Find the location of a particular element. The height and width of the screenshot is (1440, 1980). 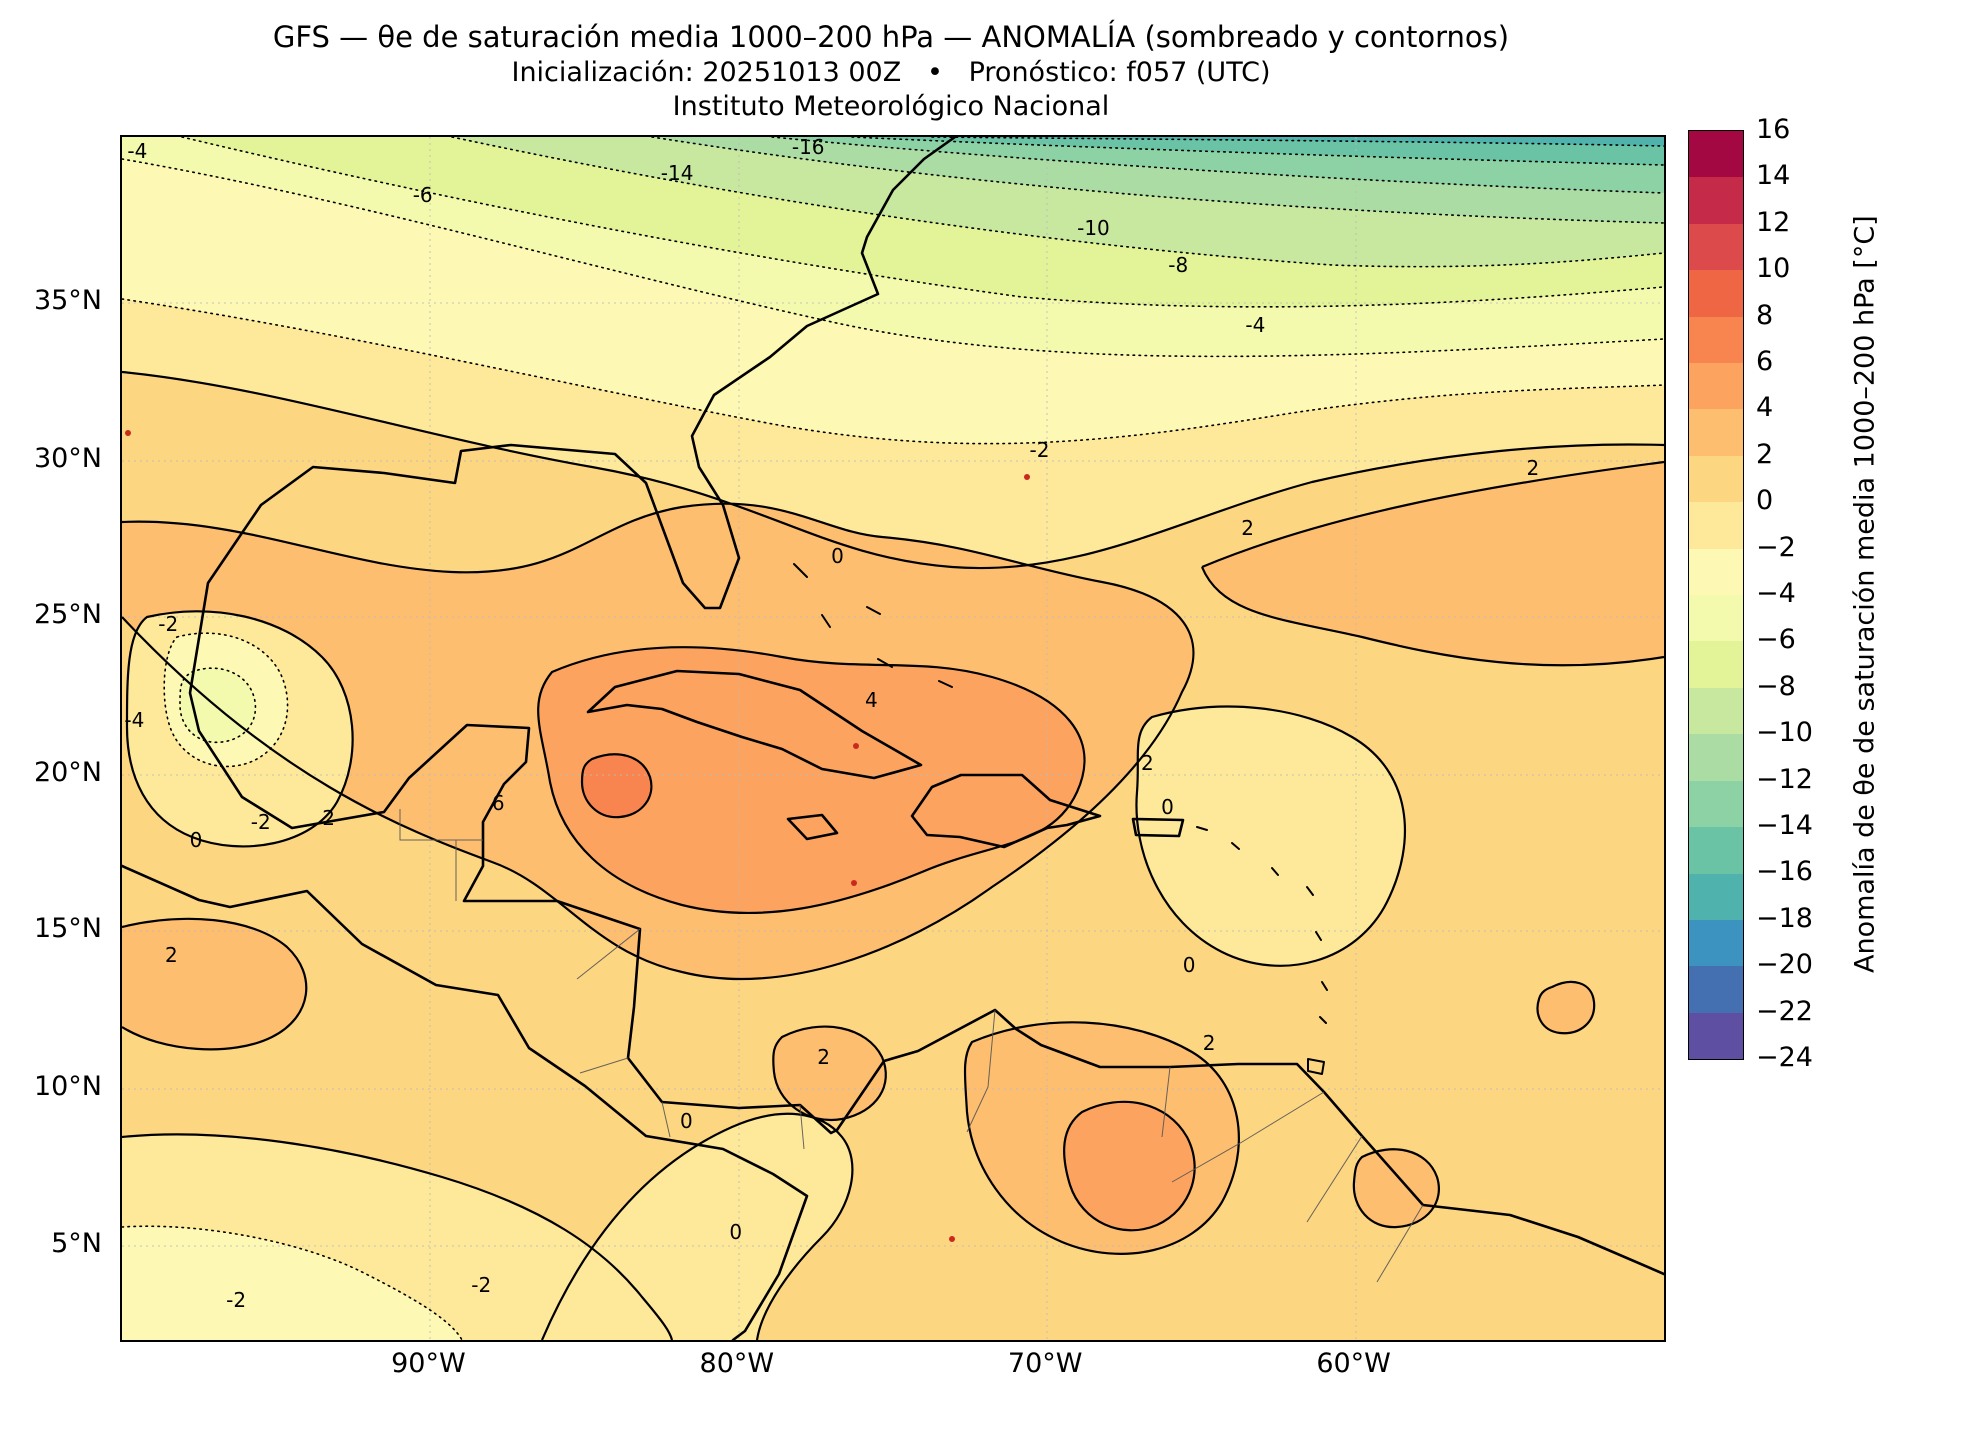

contour-m6 is located at coordinates (922, 222).